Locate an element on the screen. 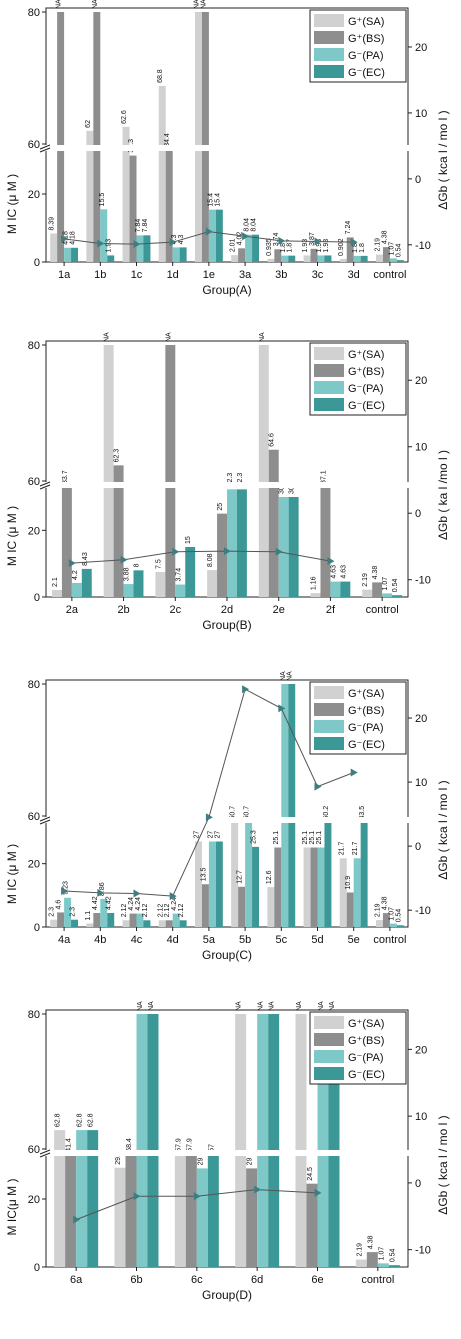 This screenshot has height=1339, width=461. y2-tick-label: 10 is located at coordinates (421, 448).